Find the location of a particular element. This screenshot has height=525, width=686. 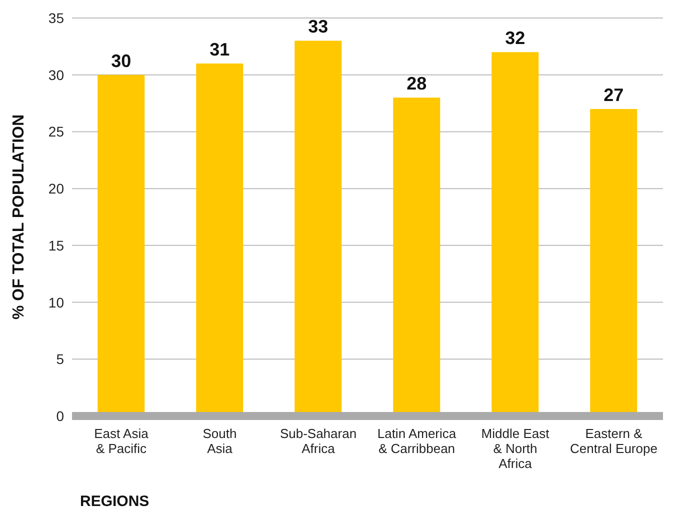

data-label: 32 is located at coordinates (515, 38).